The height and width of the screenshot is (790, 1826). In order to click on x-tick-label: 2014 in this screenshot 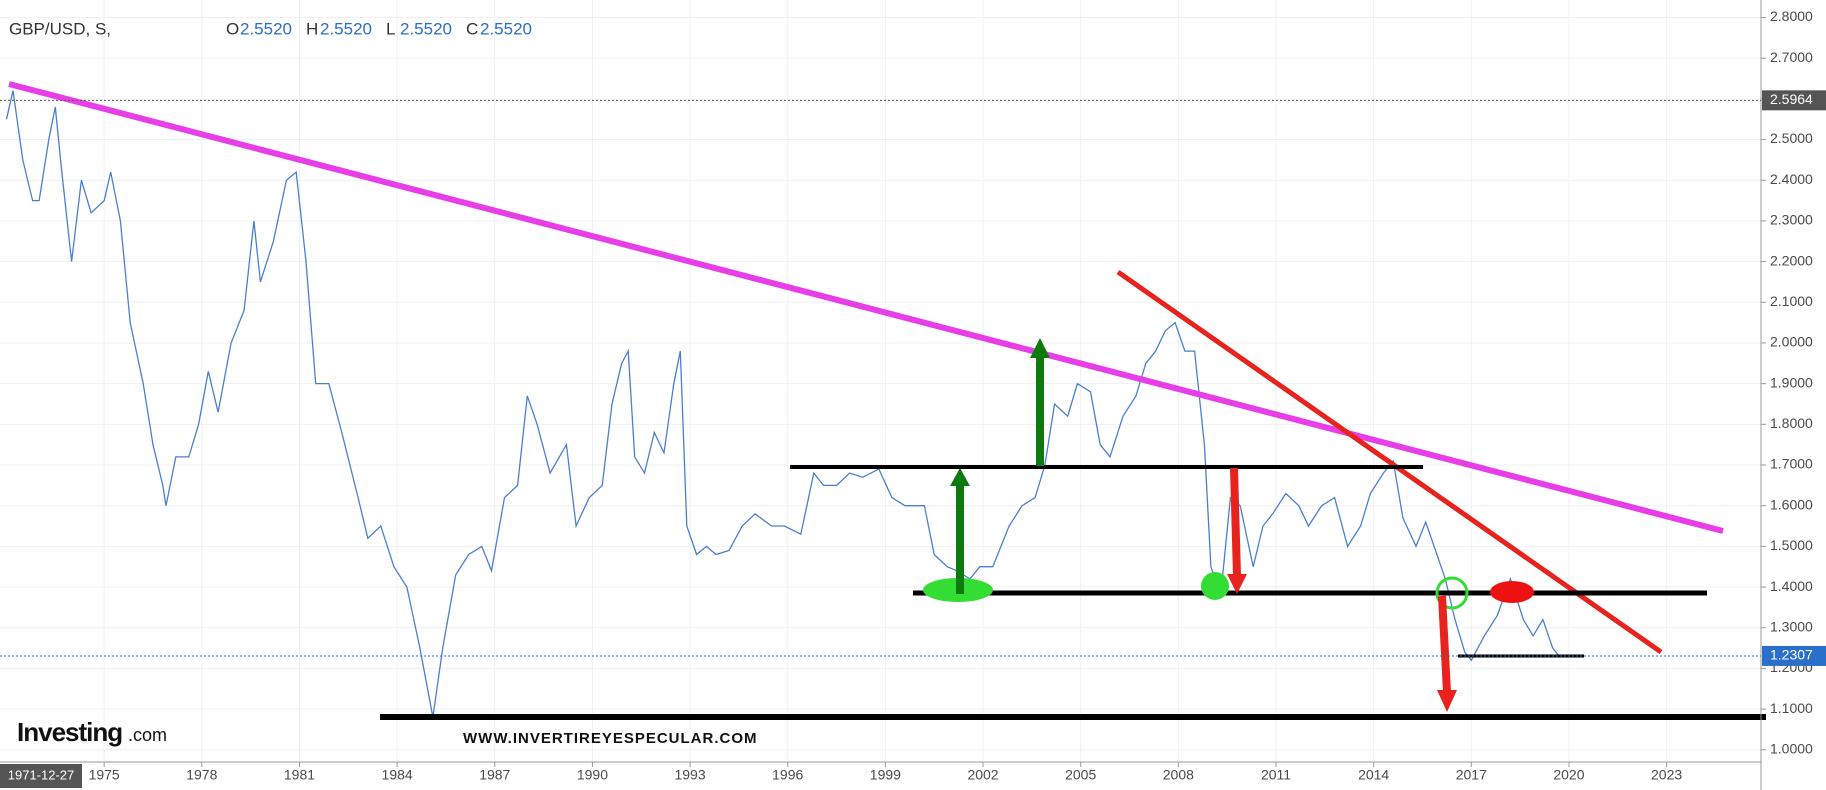, I will do `click(1373, 775)`.